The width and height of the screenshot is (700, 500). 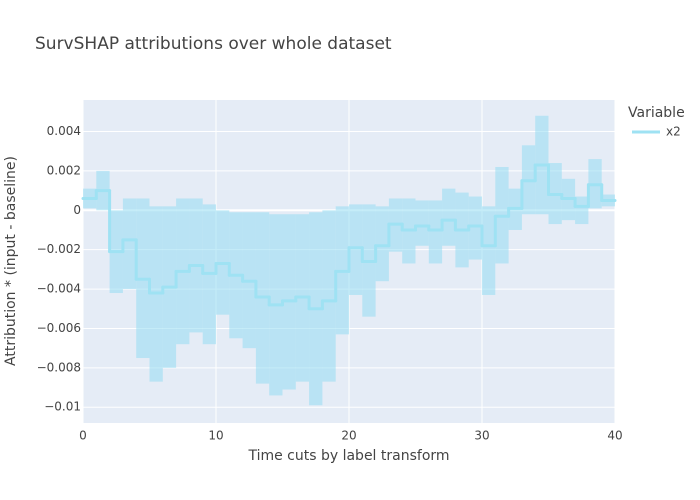 What do you see at coordinates (673, 132) in the screenshot?
I see `legend-label: x2` at bounding box center [673, 132].